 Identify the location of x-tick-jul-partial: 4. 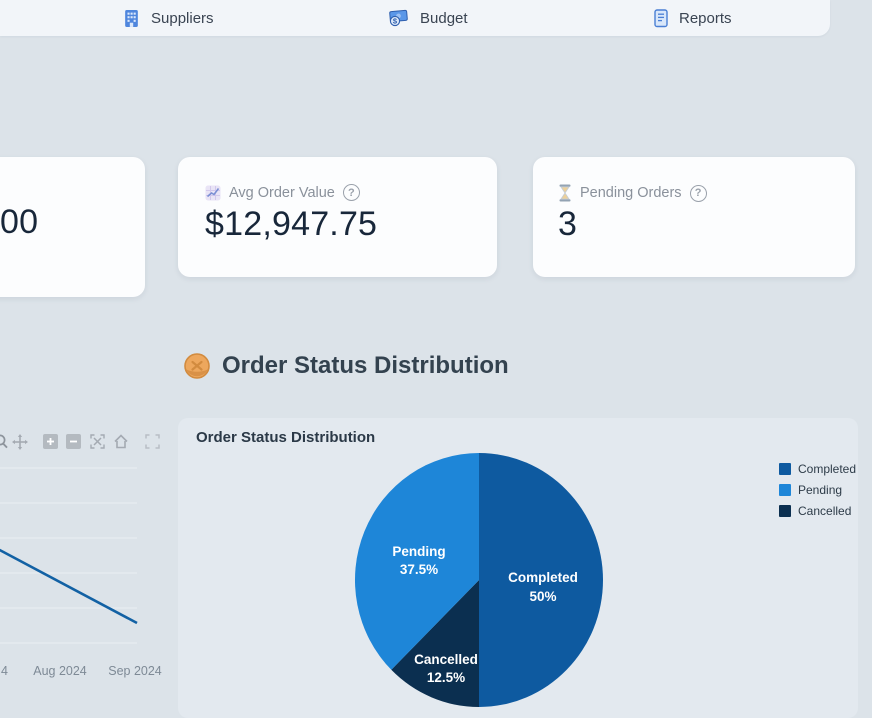
(4, 671).